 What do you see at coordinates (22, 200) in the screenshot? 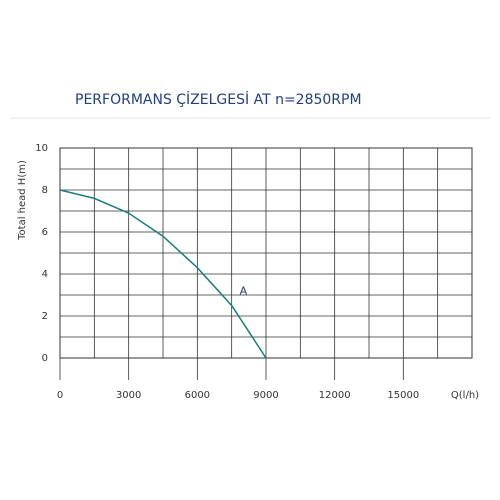
I see `y-axis-label: Total head H(m)` at bounding box center [22, 200].